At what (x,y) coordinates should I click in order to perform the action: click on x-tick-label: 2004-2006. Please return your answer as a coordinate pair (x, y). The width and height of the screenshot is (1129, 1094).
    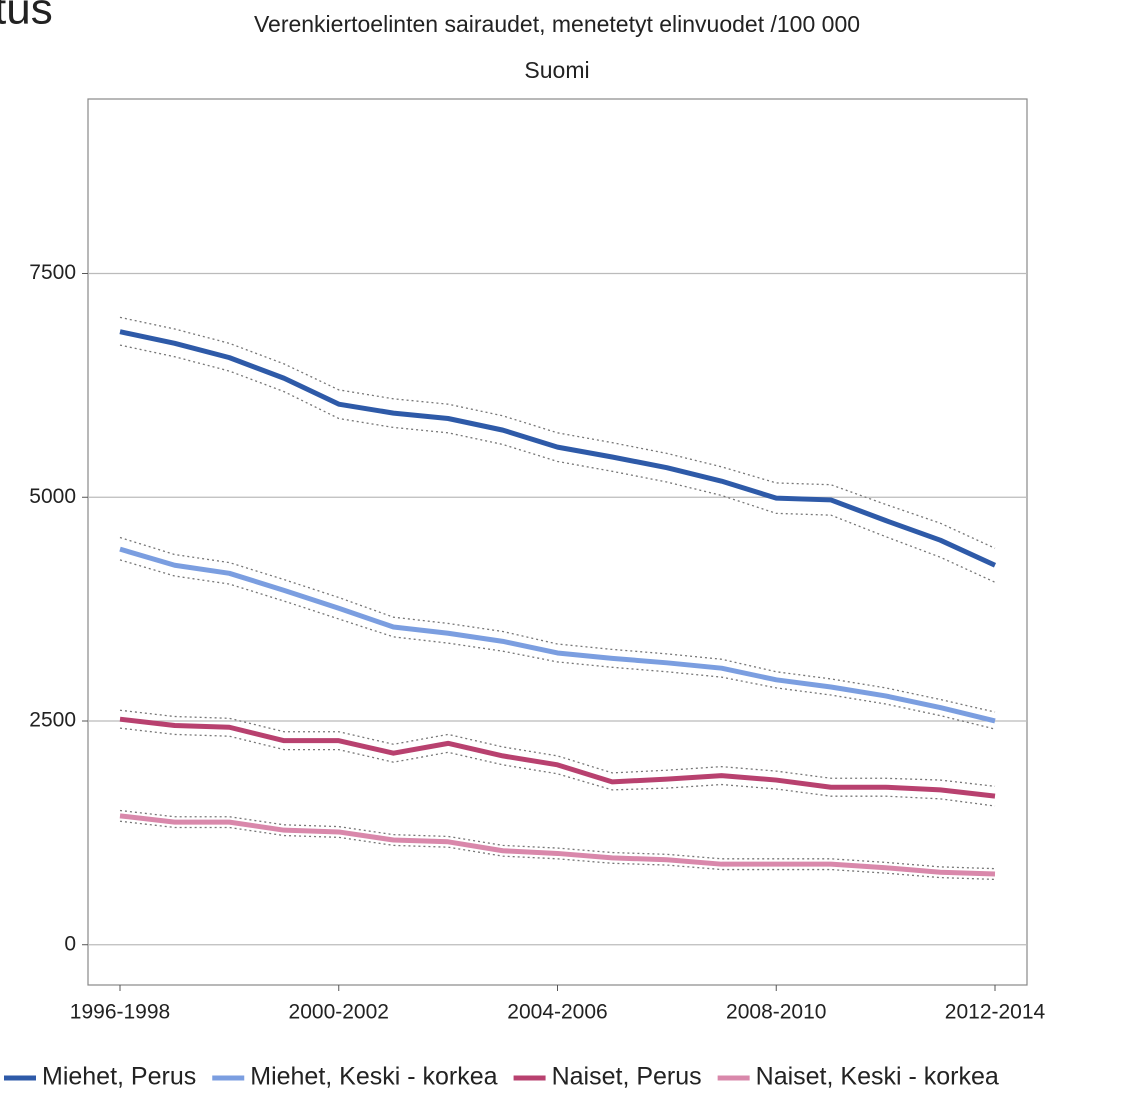
    Looking at the image, I should click on (557, 1012).